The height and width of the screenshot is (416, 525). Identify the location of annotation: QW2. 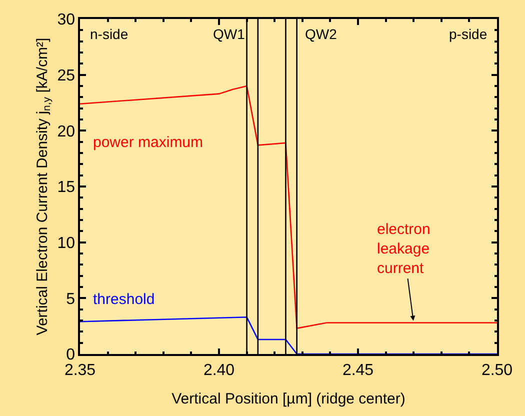
(321, 34).